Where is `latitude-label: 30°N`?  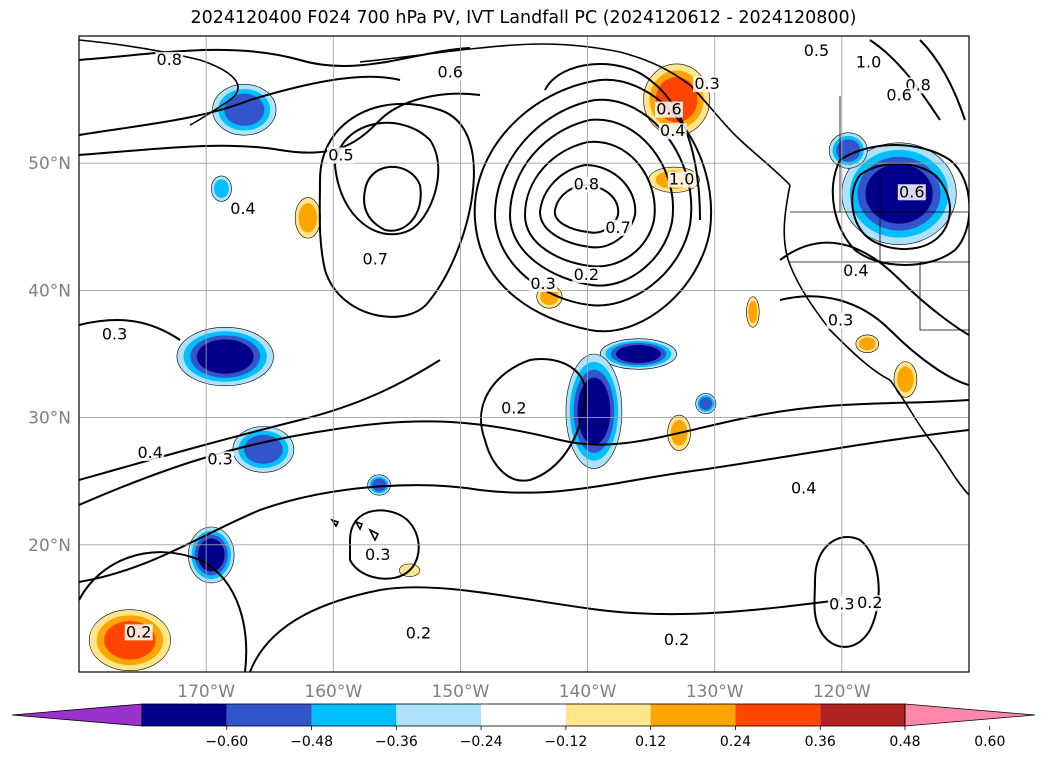
latitude-label: 30°N is located at coordinates (49, 419).